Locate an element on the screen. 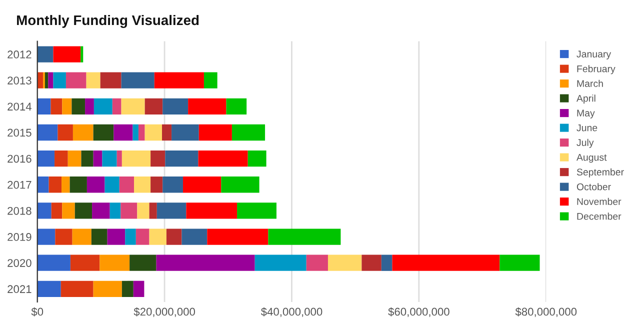  y-tick-label: 2013 is located at coordinates (20, 80).